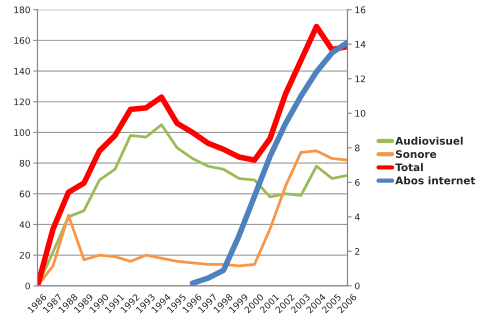  I want to click on y2-tick-label: 4, so click(357, 217).